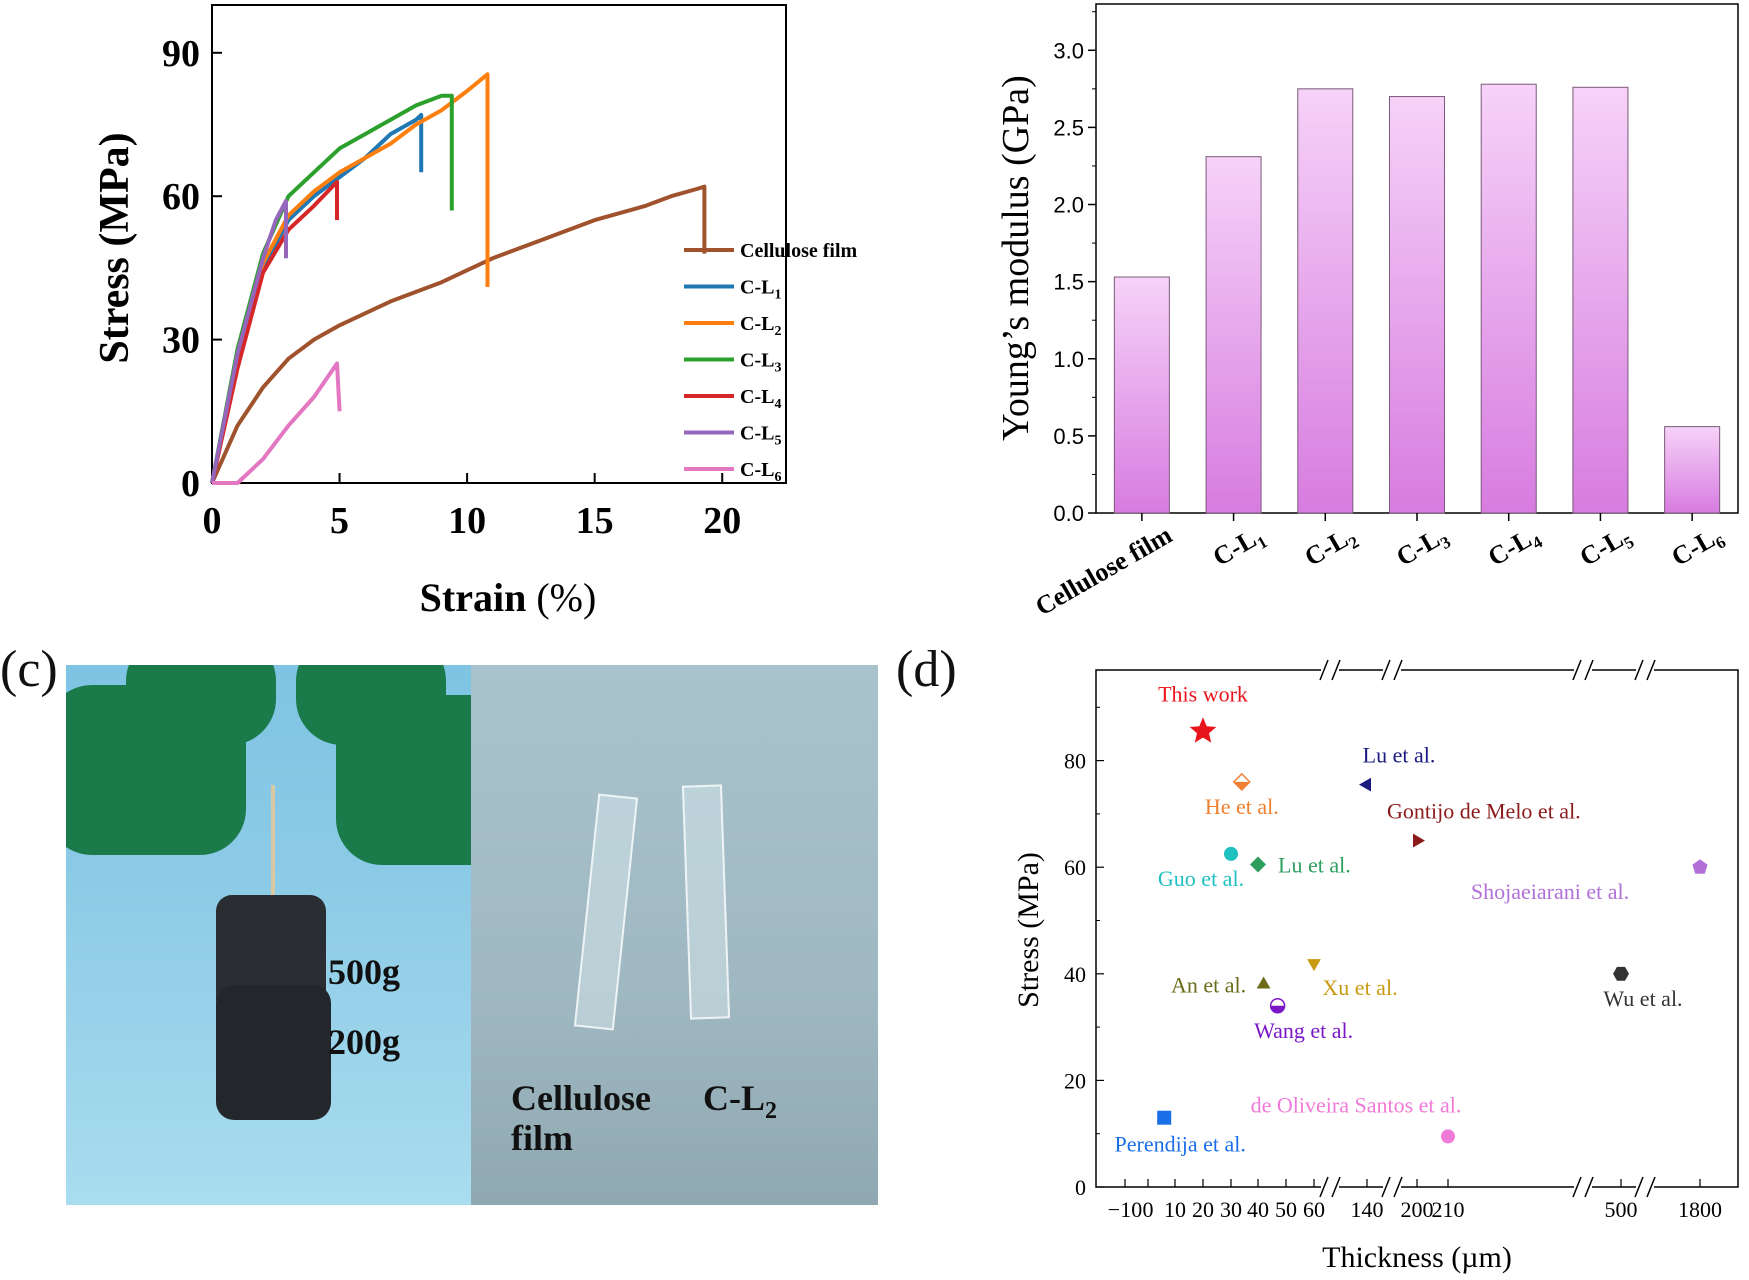 This screenshot has width=1749, height=1280. What do you see at coordinates (1203, 730) in the screenshot?
I see `marker-star` at bounding box center [1203, 730].